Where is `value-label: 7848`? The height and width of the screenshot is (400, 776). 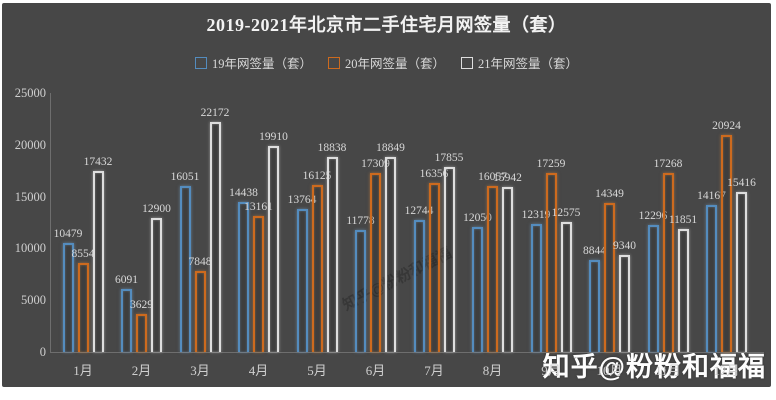
value-label: 7848 is located at coordinates (200, 261).